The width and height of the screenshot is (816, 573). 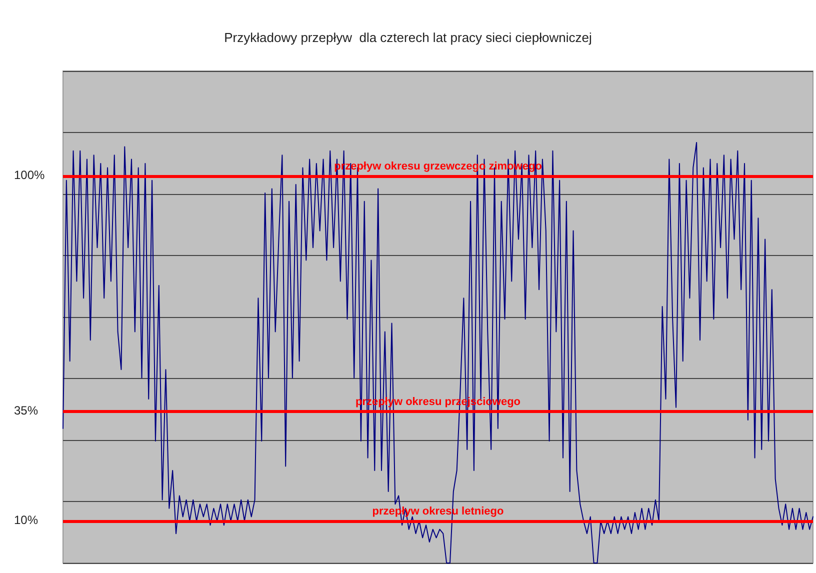 I want to click on text: 100%, so click(x=30, y=175).